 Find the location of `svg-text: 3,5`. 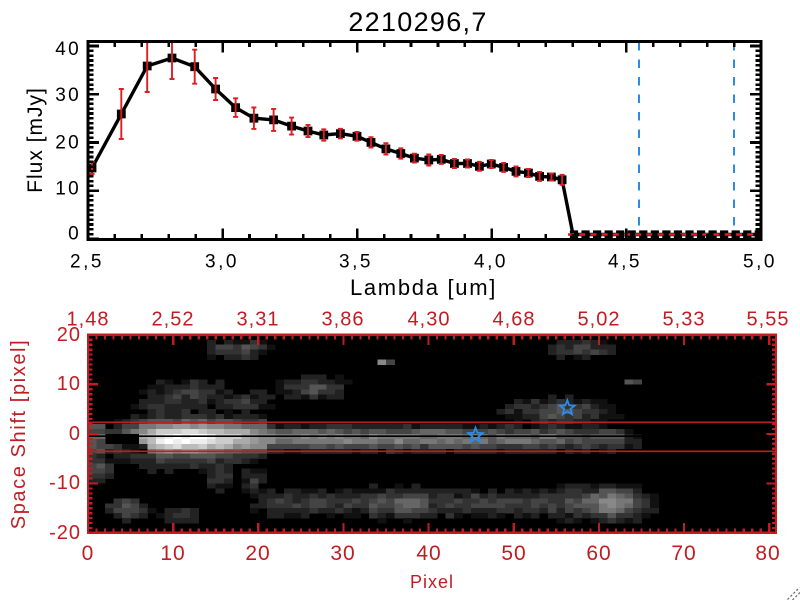

svg-text: 3,5 is located at coordinates (356, 262).